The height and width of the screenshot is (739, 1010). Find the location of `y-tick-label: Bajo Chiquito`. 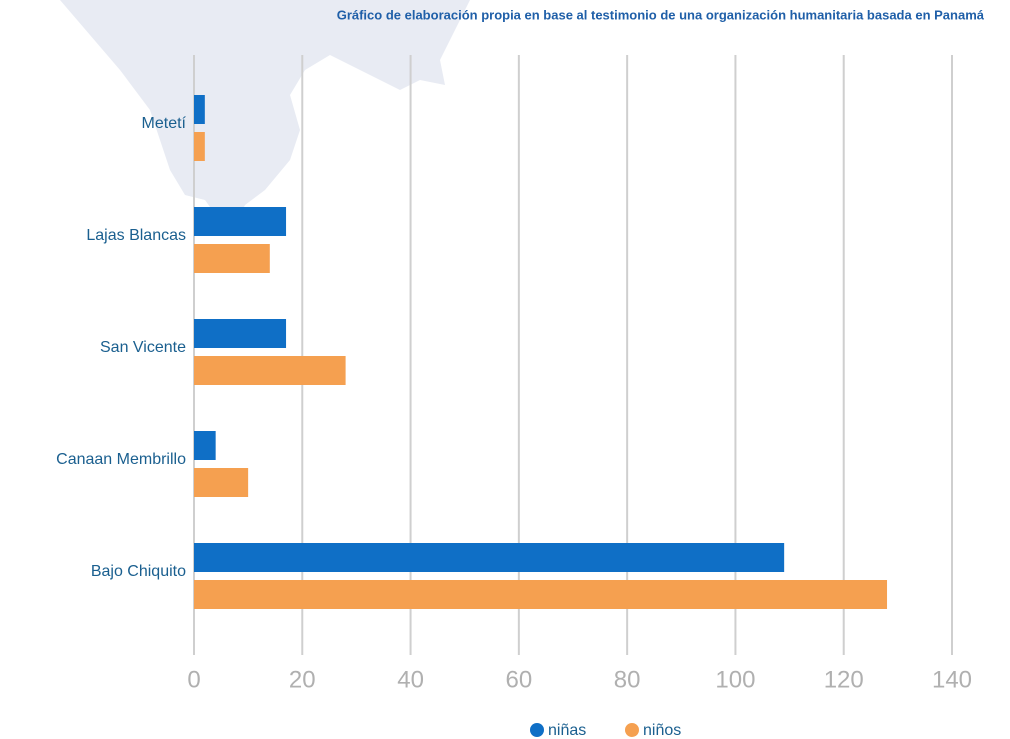

y-tick-label: Bajo Chiquito is located at coordinates (138, 571).